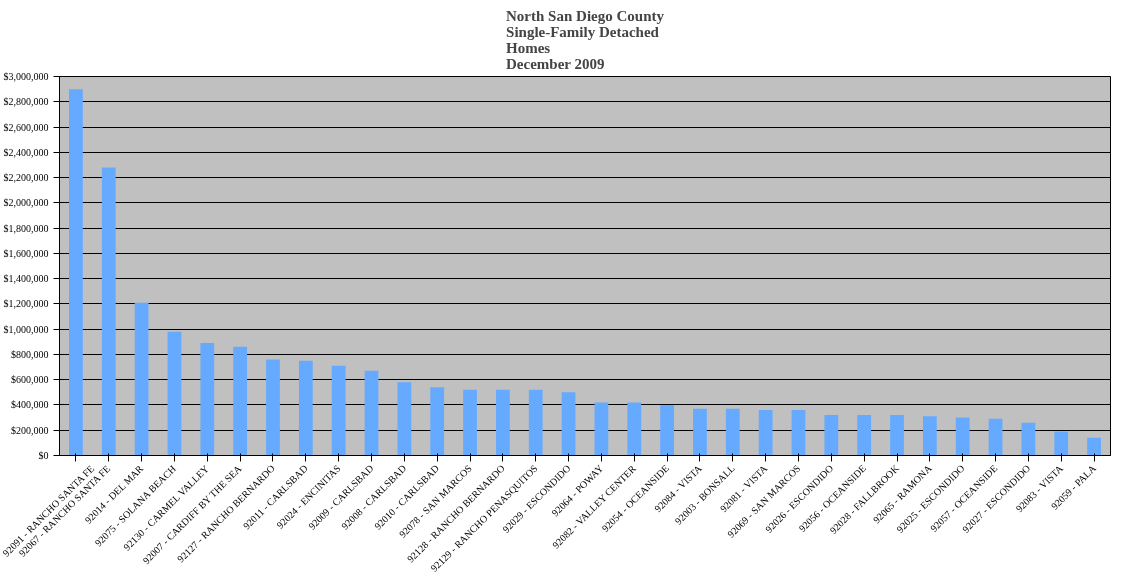  What do you see at coordinates (26, 279) in the screenshot?
I see `y-tick-label: $1,400,000` at bounding box center [26, 279].